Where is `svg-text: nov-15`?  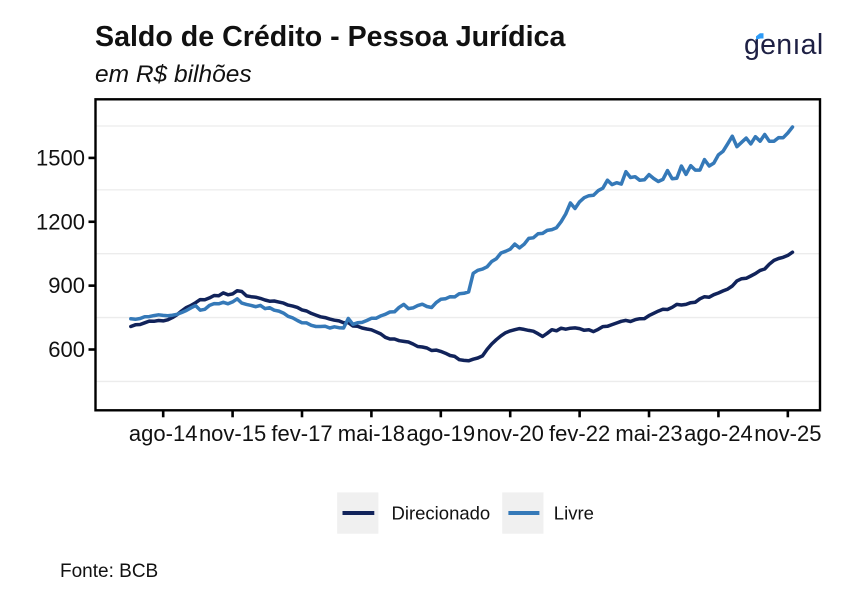 svg-text: nov-15 is located at coordinates (232, 433).